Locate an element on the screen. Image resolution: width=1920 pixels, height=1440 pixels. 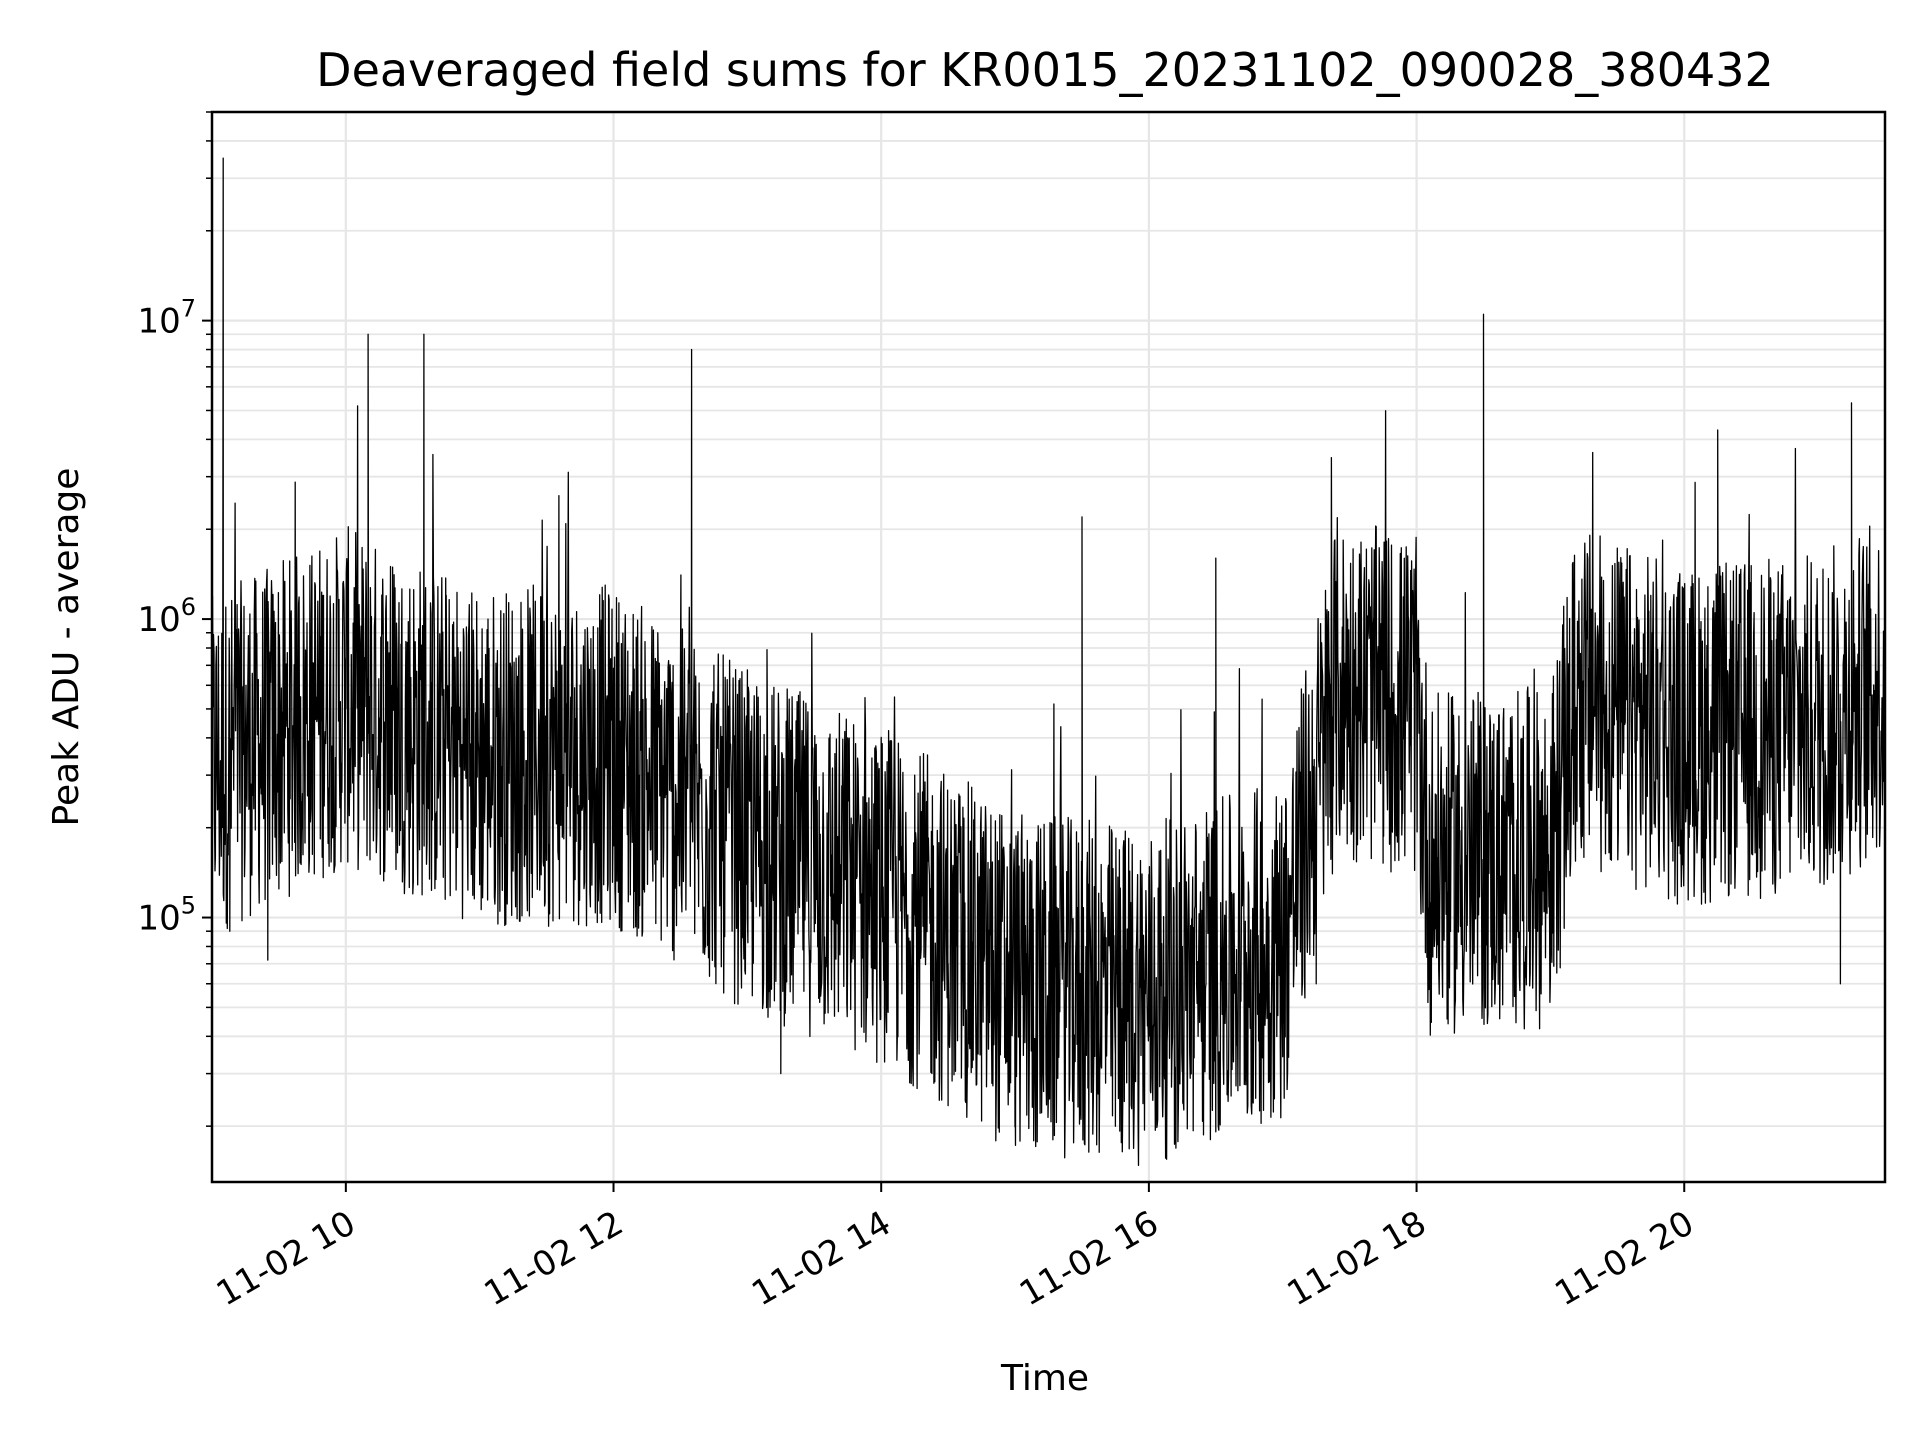
x-axis-label: Time is located at coordinates (1044, 1378).